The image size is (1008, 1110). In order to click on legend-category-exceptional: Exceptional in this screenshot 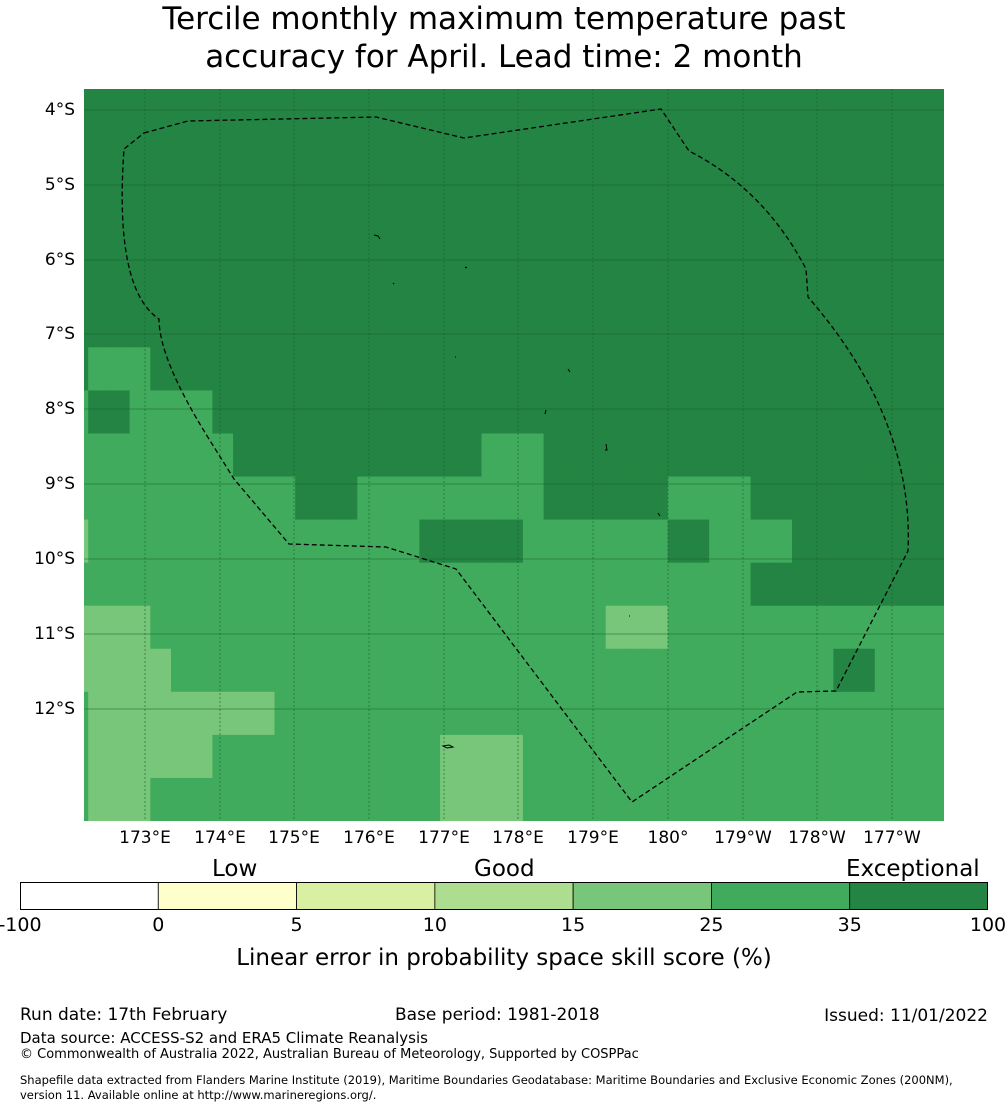, I will do `click(913, 869)`.